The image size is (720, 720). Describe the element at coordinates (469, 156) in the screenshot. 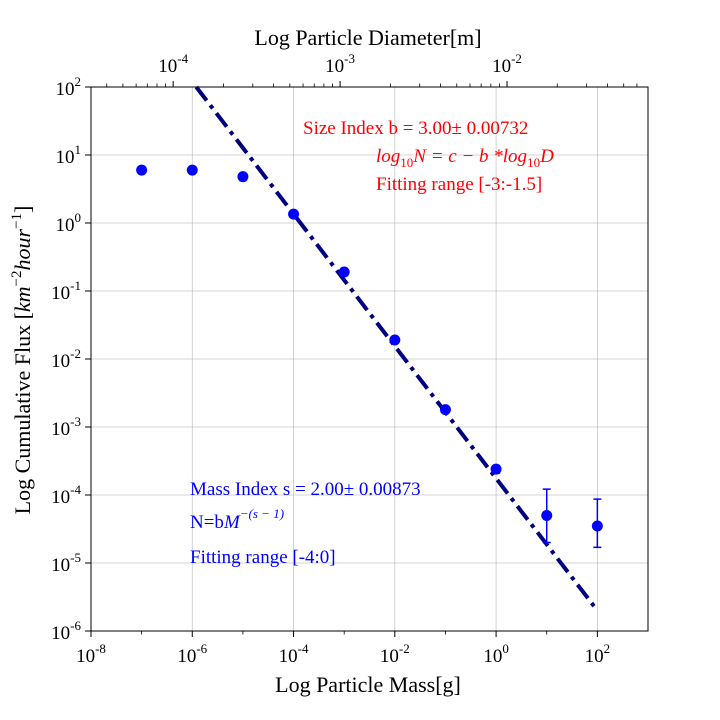

I see `size-formula-b: N = c − b *log` at that location.